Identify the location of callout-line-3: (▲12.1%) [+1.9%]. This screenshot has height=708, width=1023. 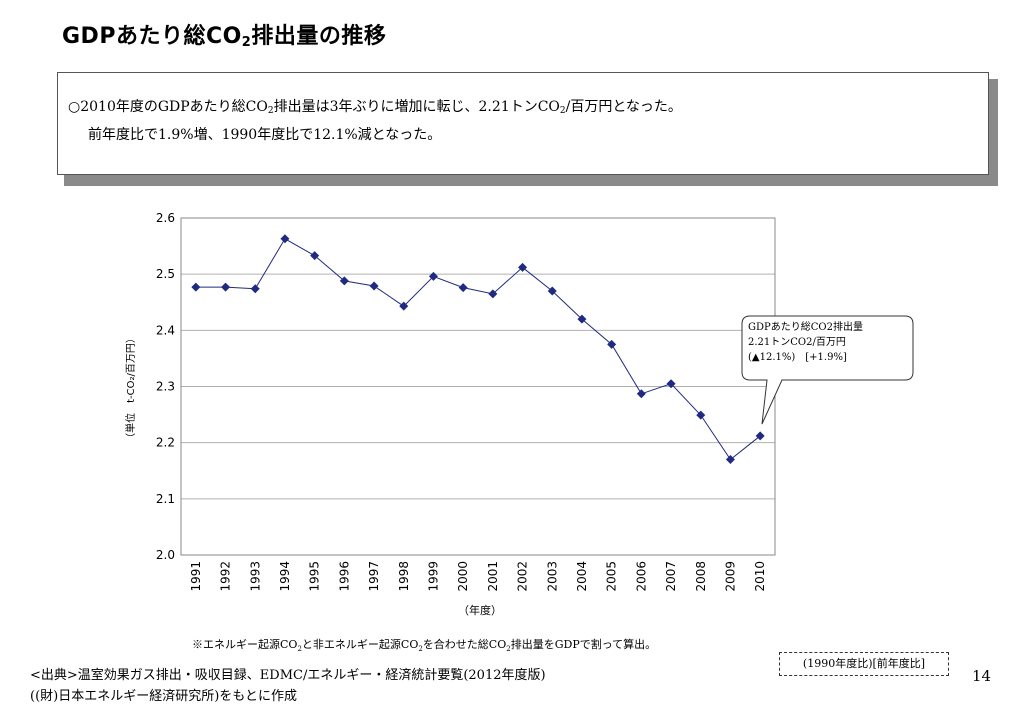
(797, 357).